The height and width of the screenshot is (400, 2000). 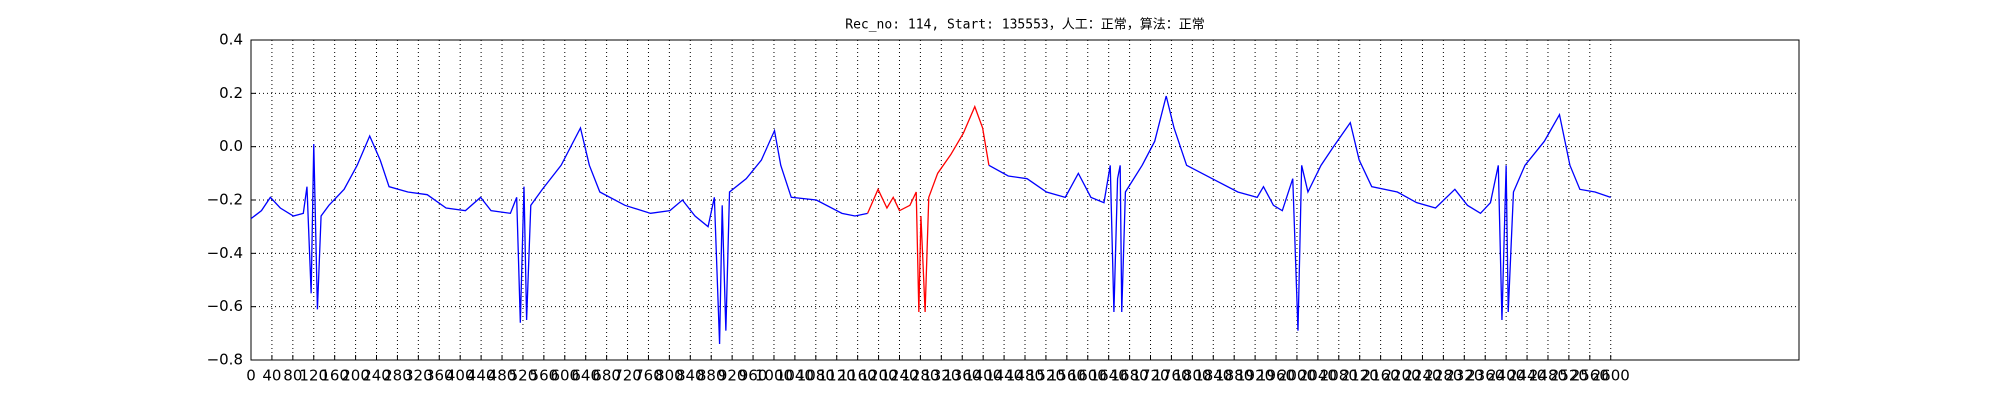 What do you see at coordinates (564, 376) in the screenshot?
I see `x-tick-label: 600` at bounding box center [564, 376].